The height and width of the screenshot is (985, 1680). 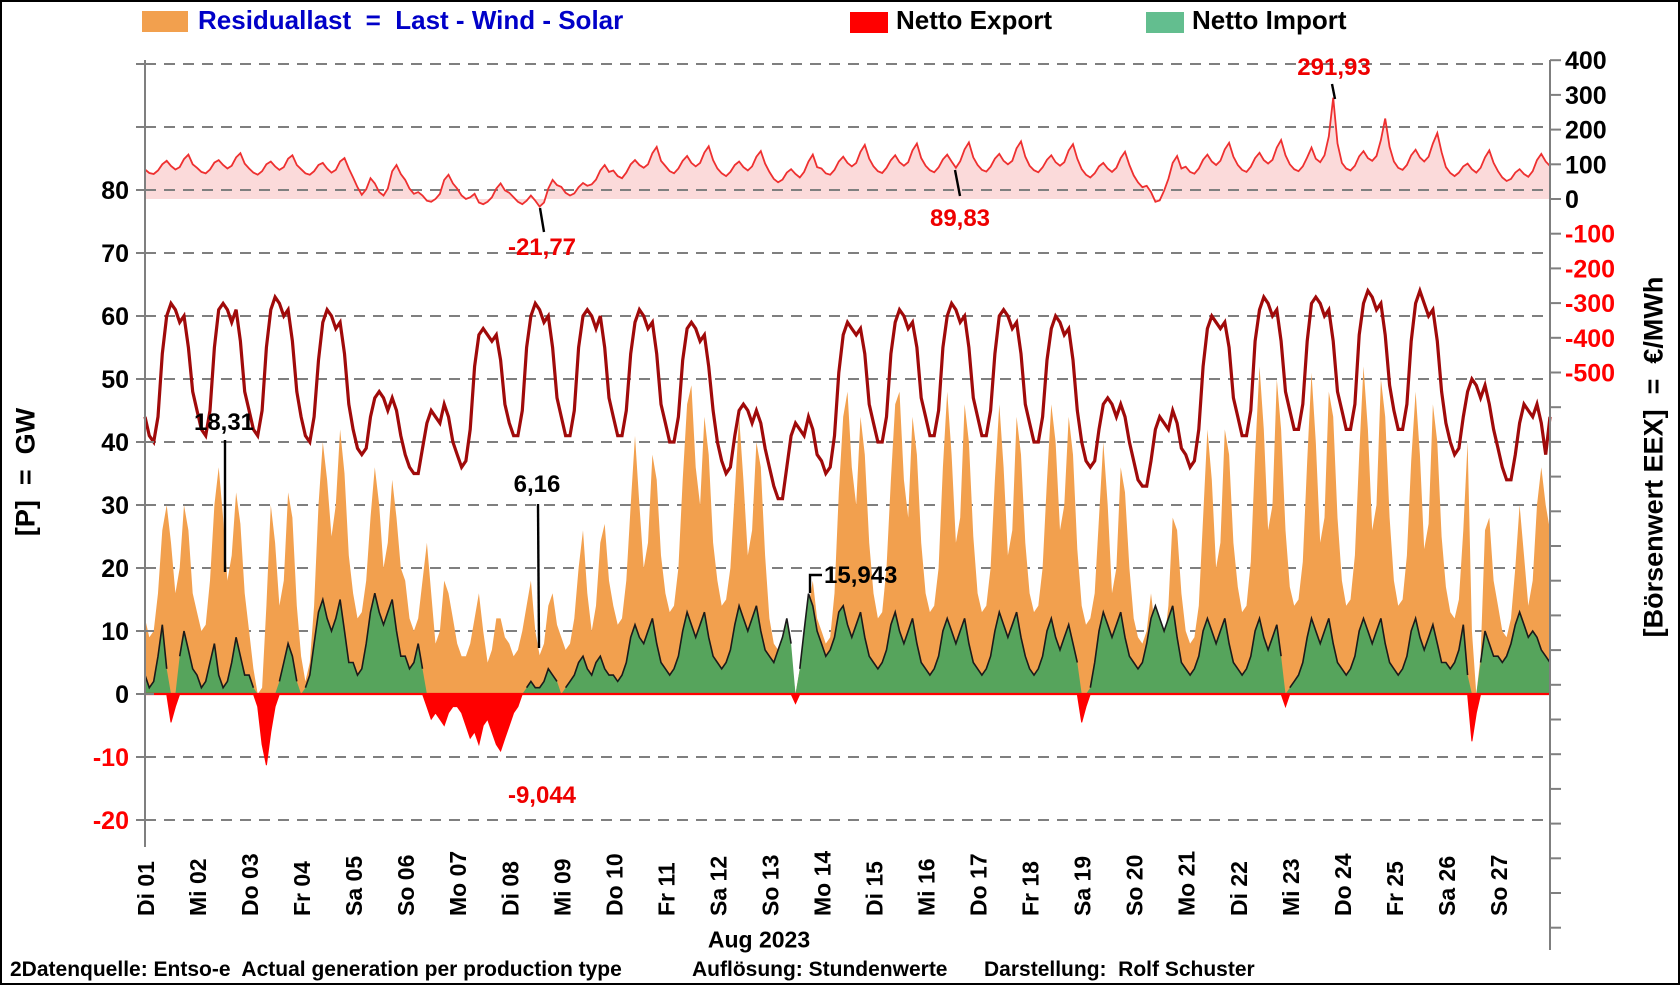 What do you see at coordinates (614, 884) in the screenshot?
I see `svg-text: Do 10` at bounding box center [614, 884].